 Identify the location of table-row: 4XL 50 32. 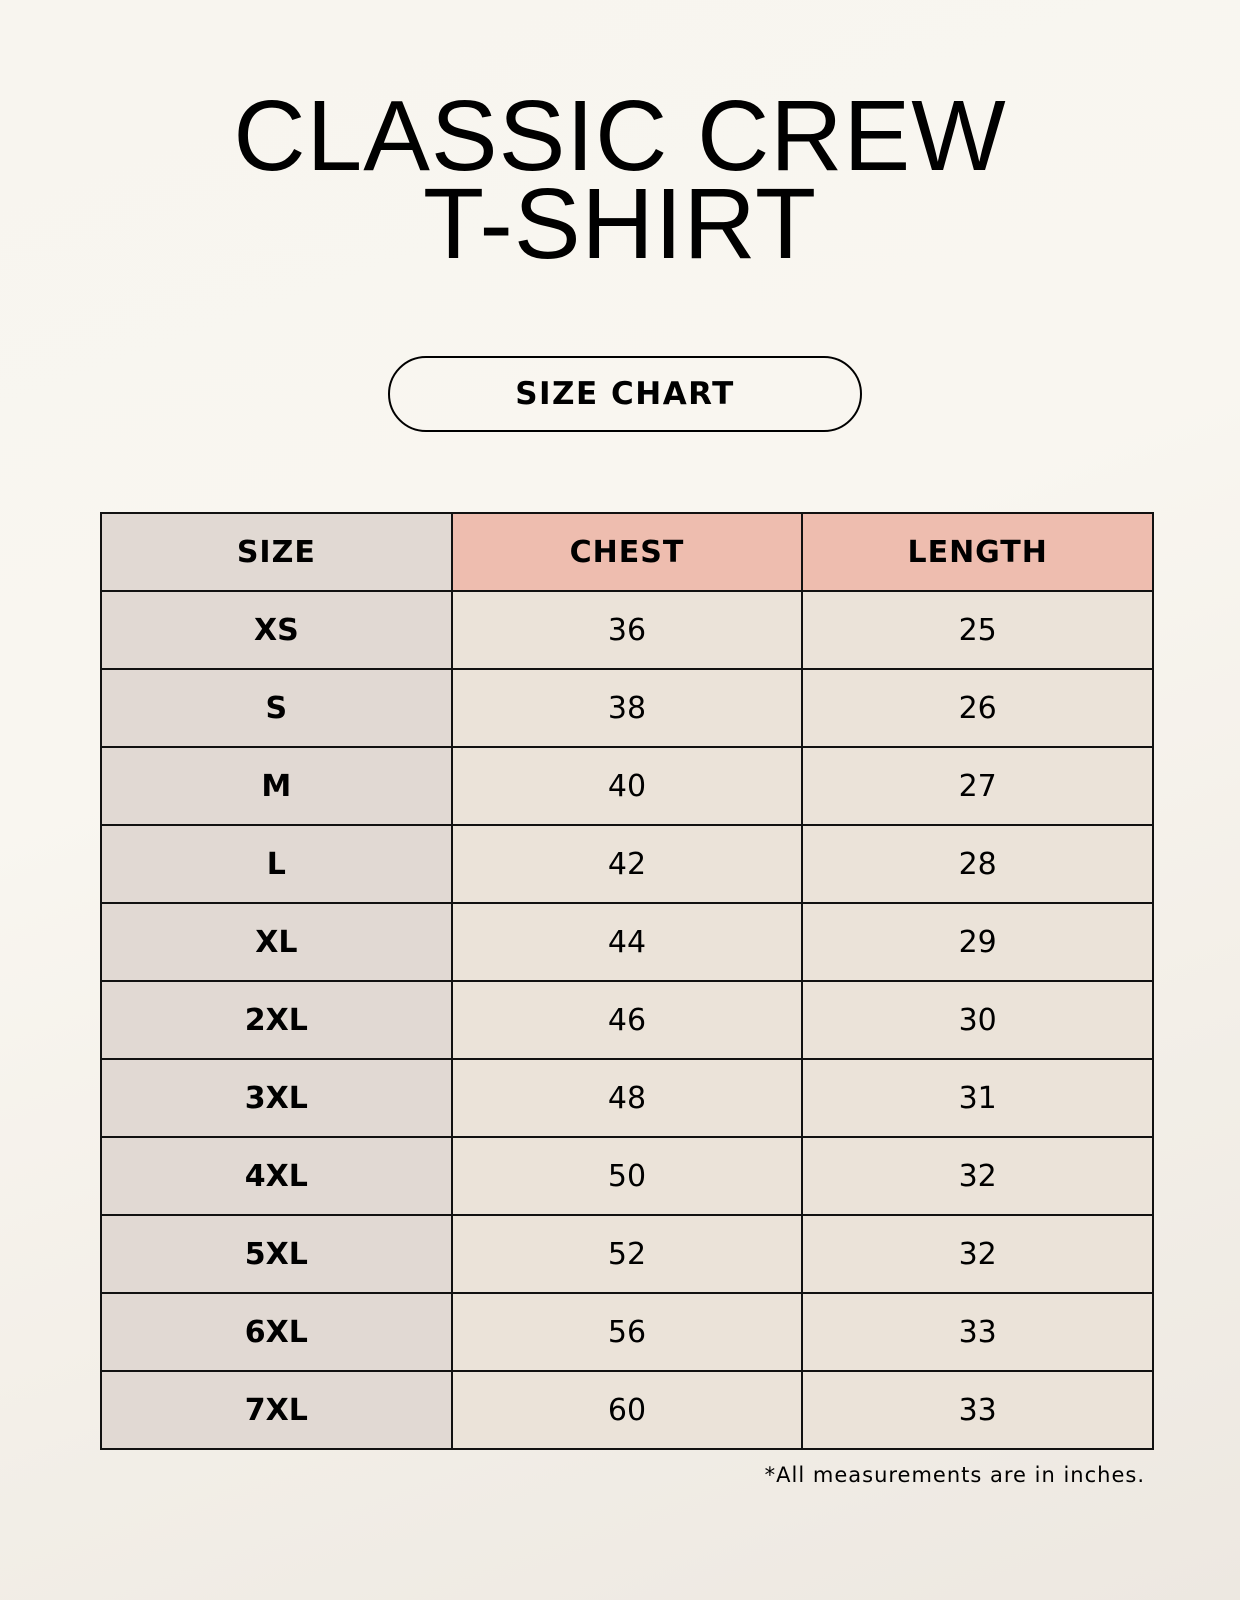
(627, 1176).